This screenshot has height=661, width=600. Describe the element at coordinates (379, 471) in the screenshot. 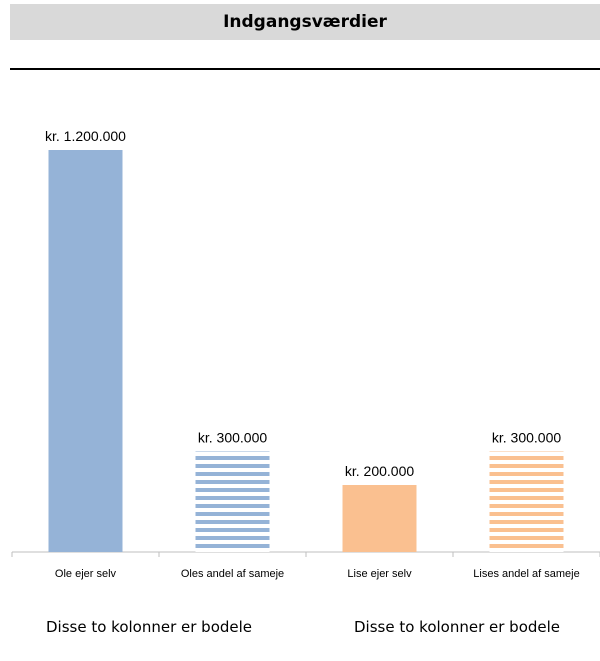

I see `bar-data-label: kr. 200.000` at that location.